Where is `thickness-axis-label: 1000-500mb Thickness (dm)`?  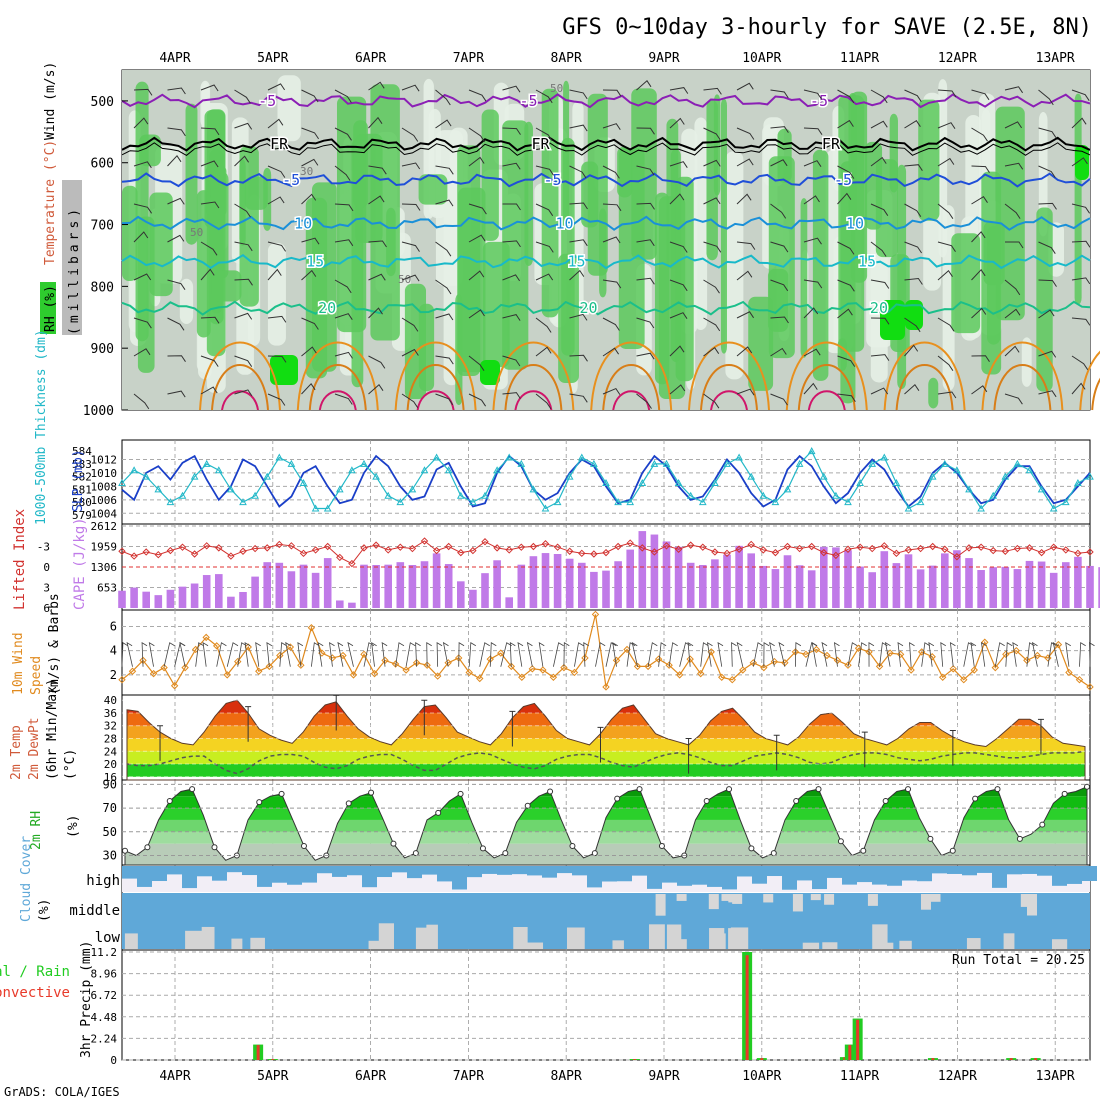
thickness-axis-label: 1000-500mb Thickness (dm) is located at coordinates (41, 427).